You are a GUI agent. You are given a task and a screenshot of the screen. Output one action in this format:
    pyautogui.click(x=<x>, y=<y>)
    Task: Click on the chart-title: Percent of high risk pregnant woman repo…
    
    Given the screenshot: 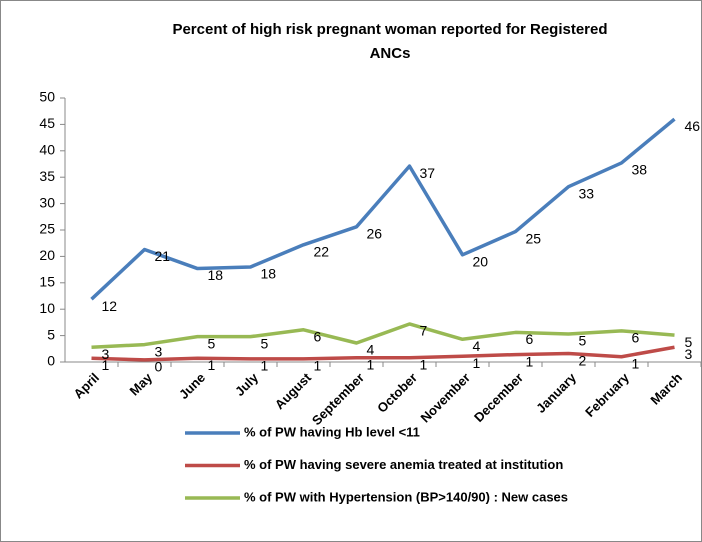 What is the action you would take?
    pyautogui.click(x=389, y=41)
    